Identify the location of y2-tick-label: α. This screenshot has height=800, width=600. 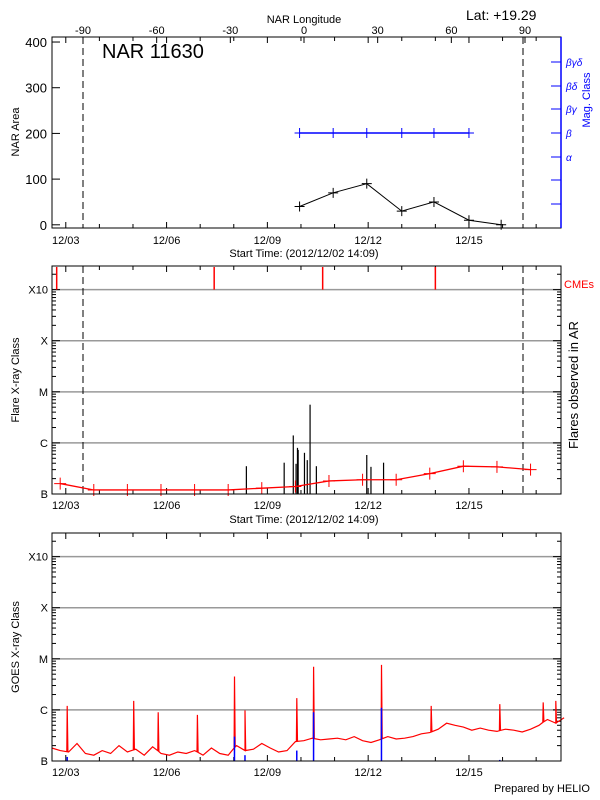
(569, 158).